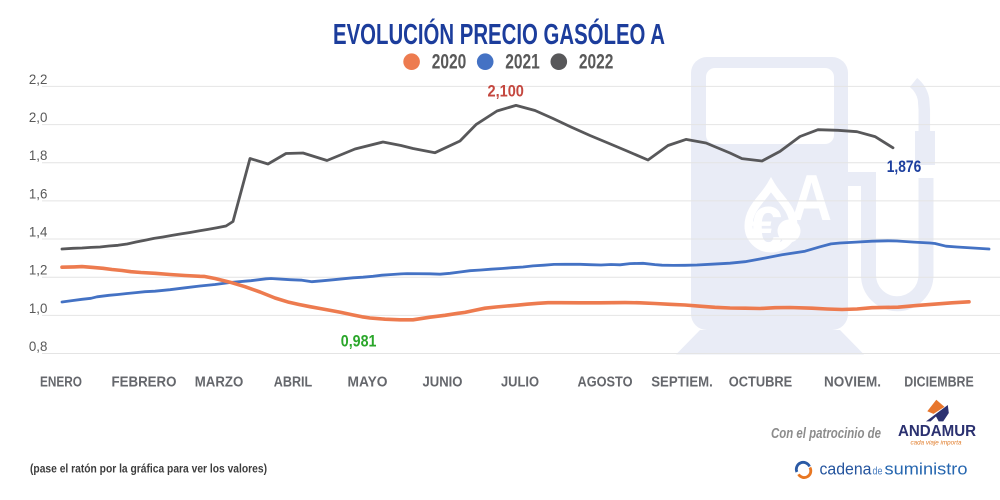 Image resolution: width=1000 pixels, height=500 pixels. Describe the element at coordinates (38, 308) in the screenshot. I see `svg-text: 1,0` at that location.